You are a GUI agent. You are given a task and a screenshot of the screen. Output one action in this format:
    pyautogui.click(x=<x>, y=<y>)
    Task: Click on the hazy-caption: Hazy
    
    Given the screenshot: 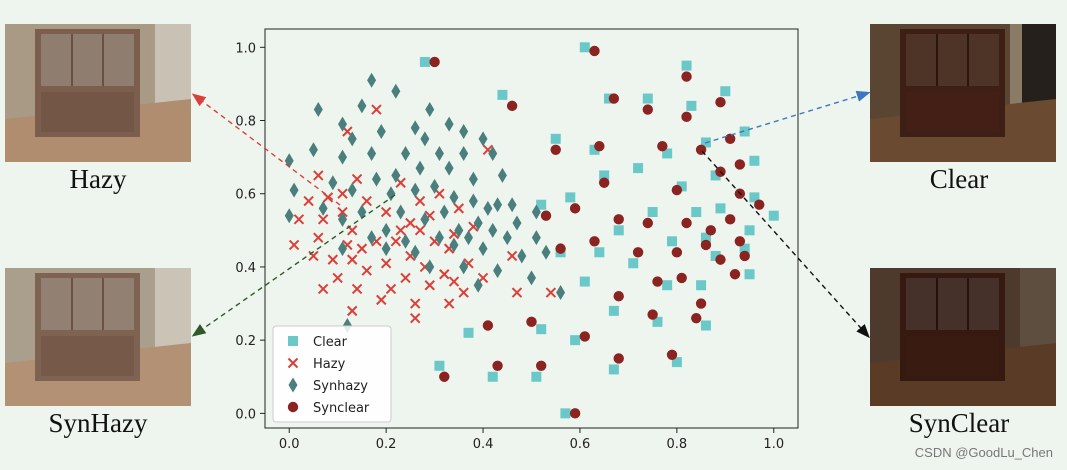 What is the action you would take?
    pyautogui.click(x=98, y=179)
    